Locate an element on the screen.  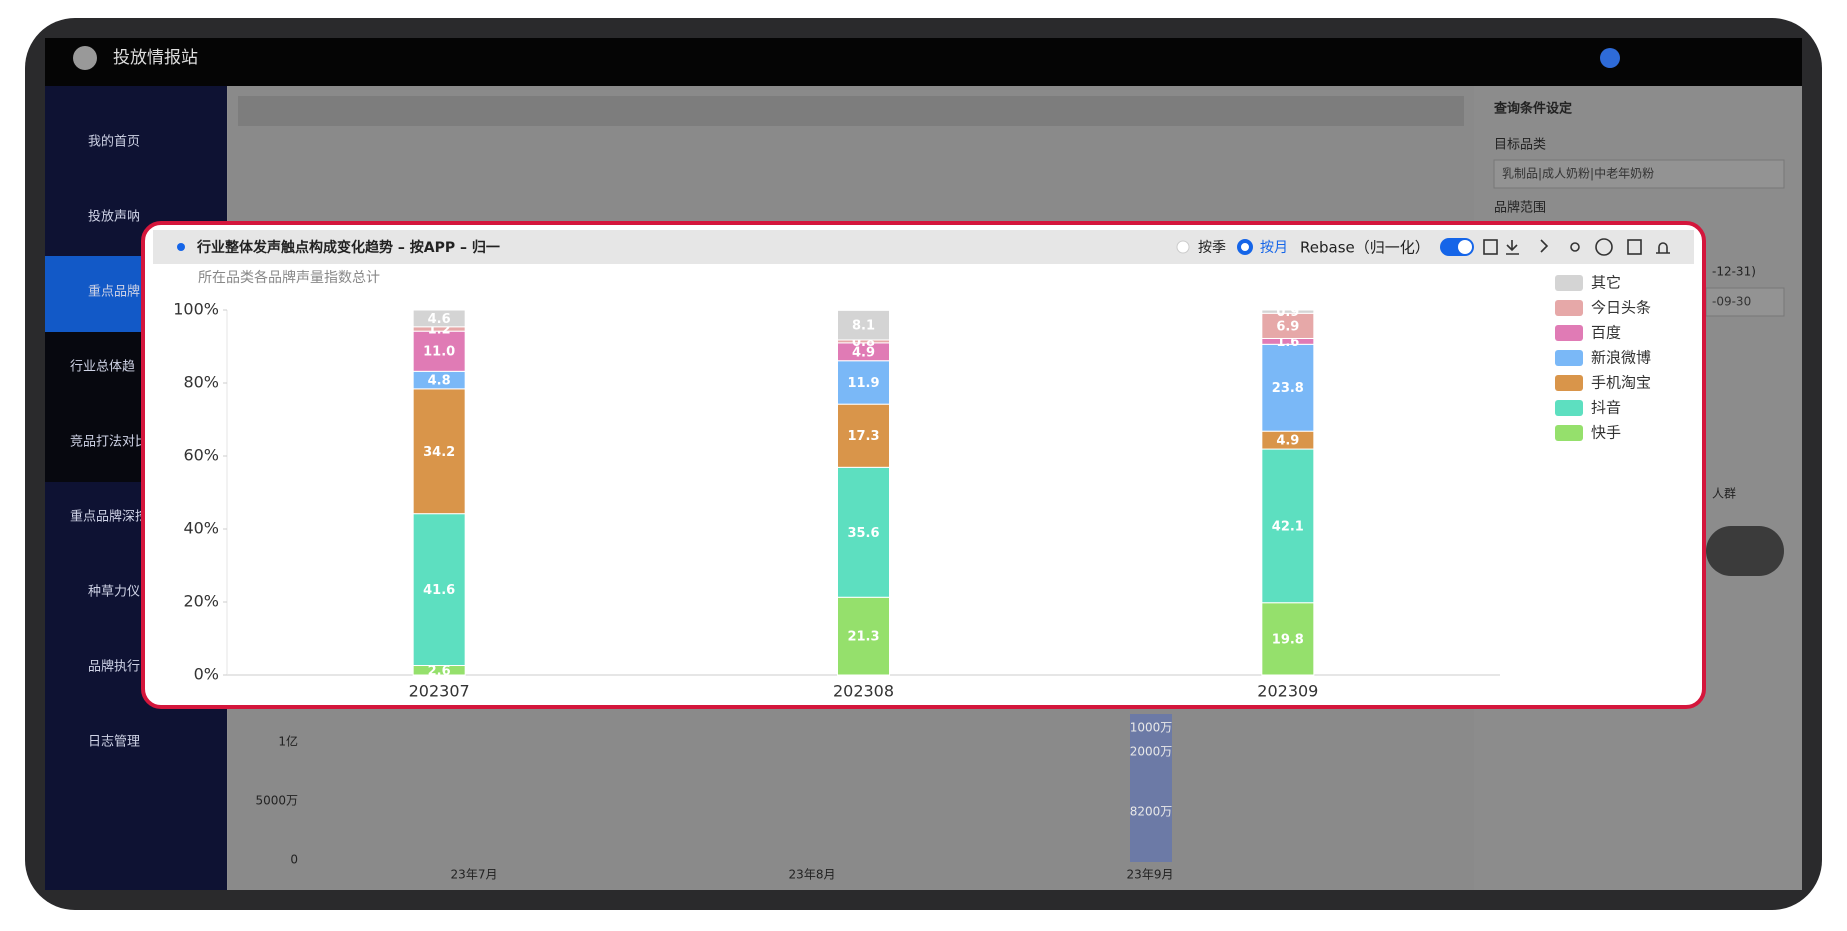
menu-item: 重点品牌 is located at coordinates (114, 292).